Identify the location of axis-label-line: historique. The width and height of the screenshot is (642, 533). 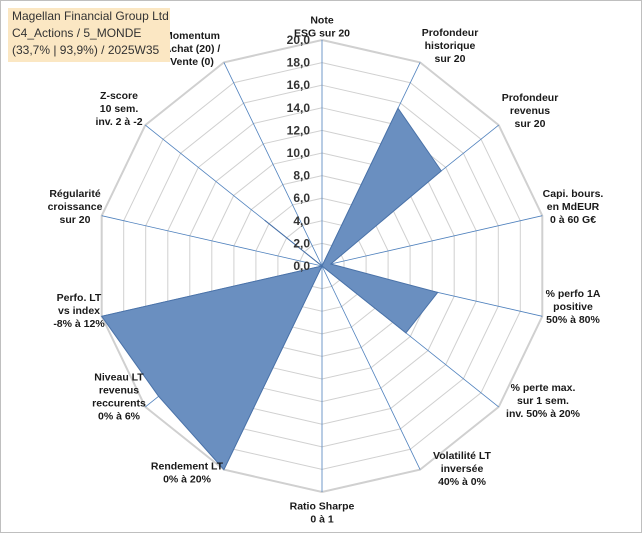
(450, 46).